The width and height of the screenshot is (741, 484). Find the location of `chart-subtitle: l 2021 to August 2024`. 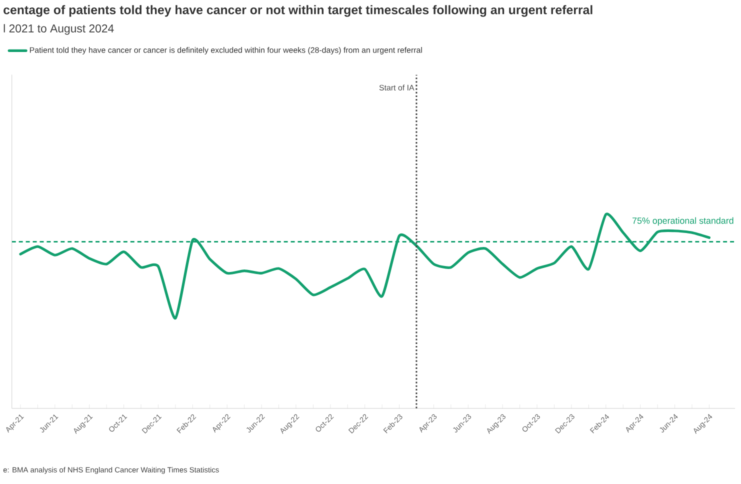

chart-subtitle: l 2021 to August 2024 is located at coordinates (59, 29).